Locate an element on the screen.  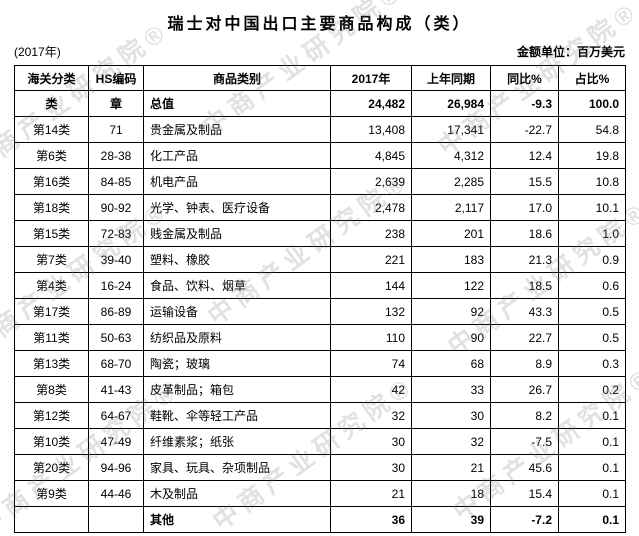
table-row: 其他 36 39 -7.2 0.1 is located at coordinates (320, 519).